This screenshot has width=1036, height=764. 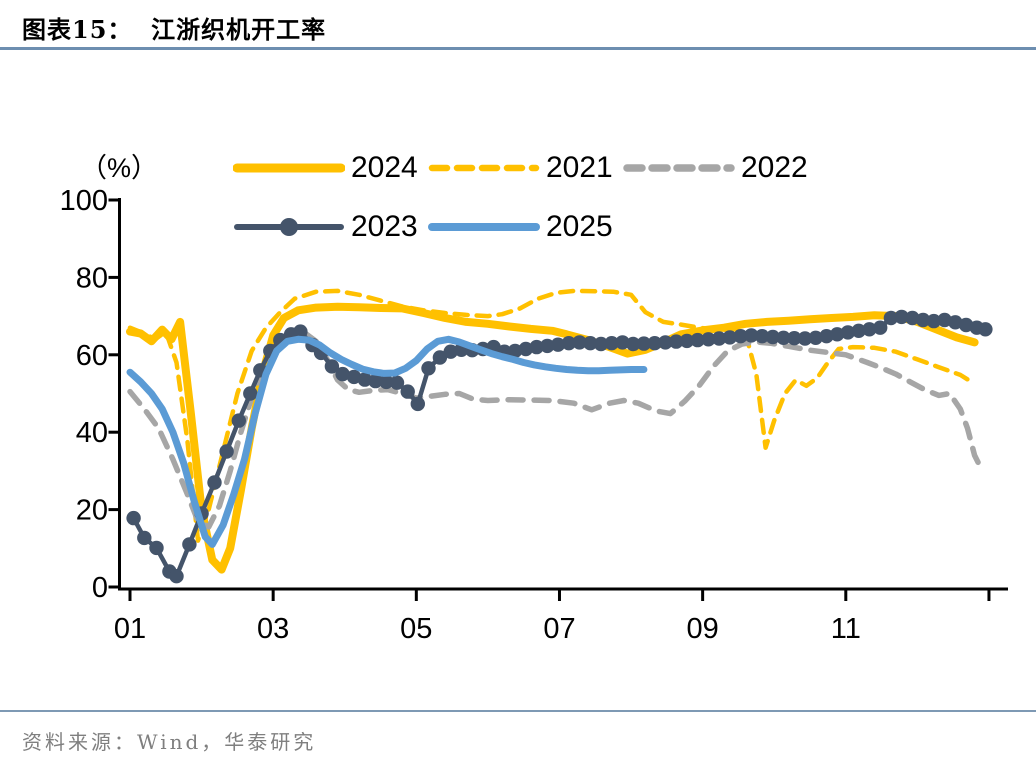 I want to click on title-rule, so click(x=518, y=48).